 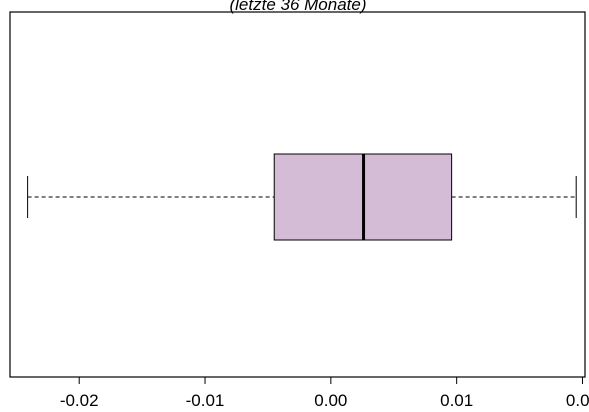 I want to click on x-tick-label: -0.01, so click(x=205, y=400).